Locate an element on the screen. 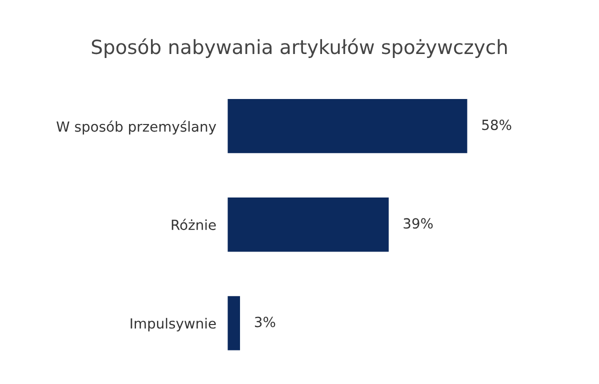 The width and height of the screenshot is (599, 384). data-label: 3% is located at coordinates (265, 322).